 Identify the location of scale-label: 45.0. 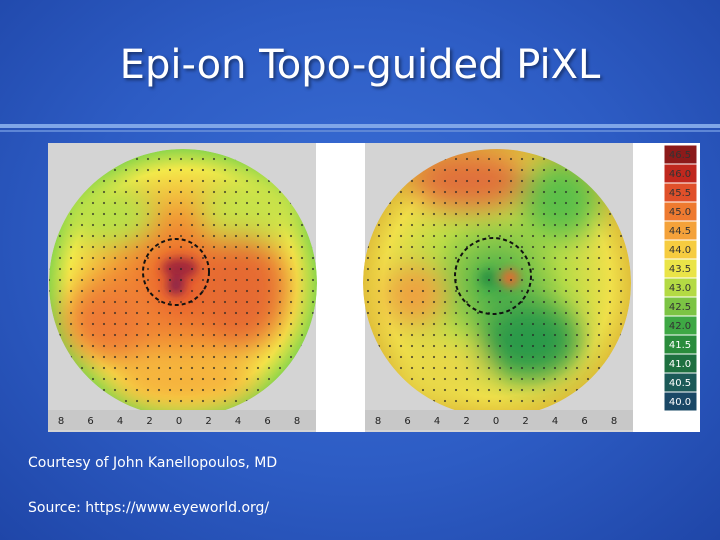
(680, 212).